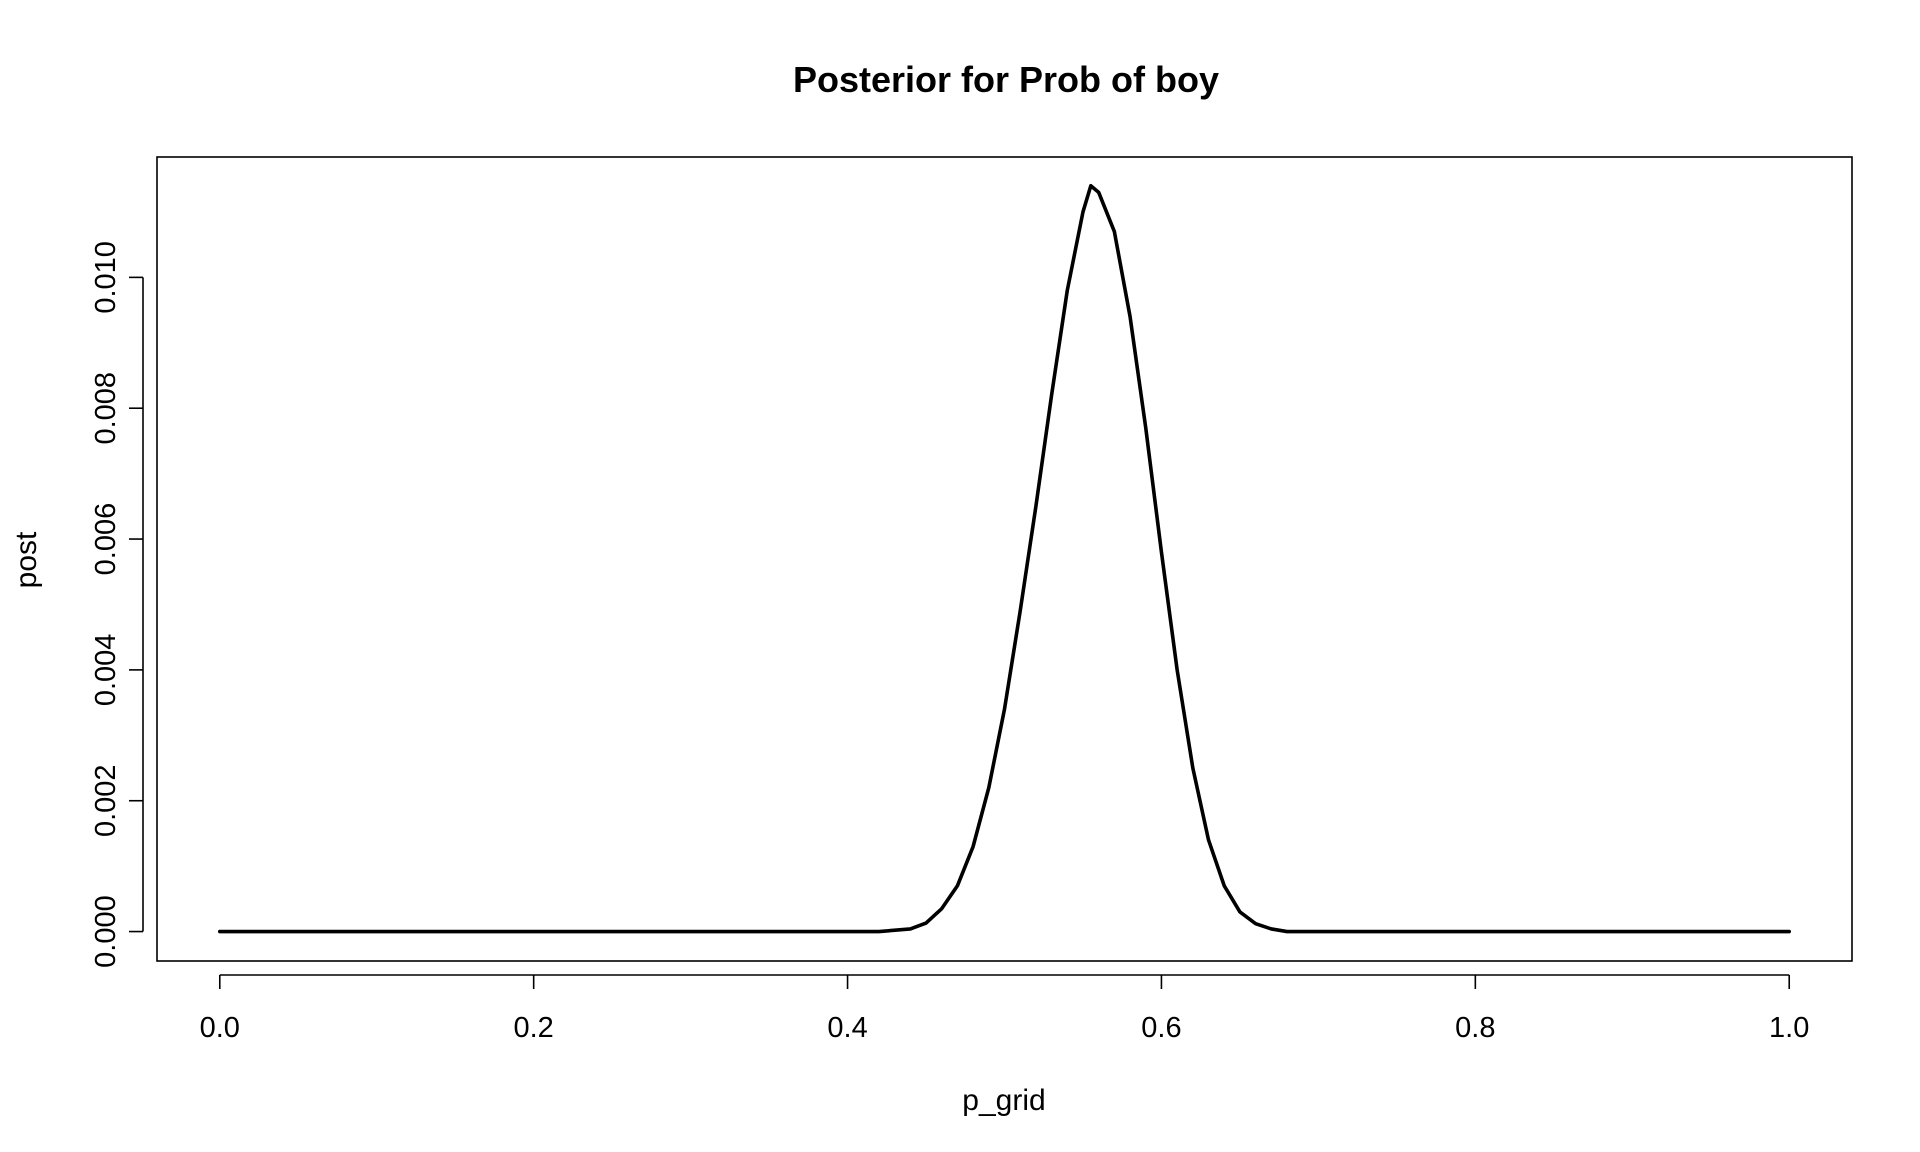 The height and width of the screenshot is (1152, 1920). I want to click on chart-title: Posterior for Prob of boy, so click(1006, 79).